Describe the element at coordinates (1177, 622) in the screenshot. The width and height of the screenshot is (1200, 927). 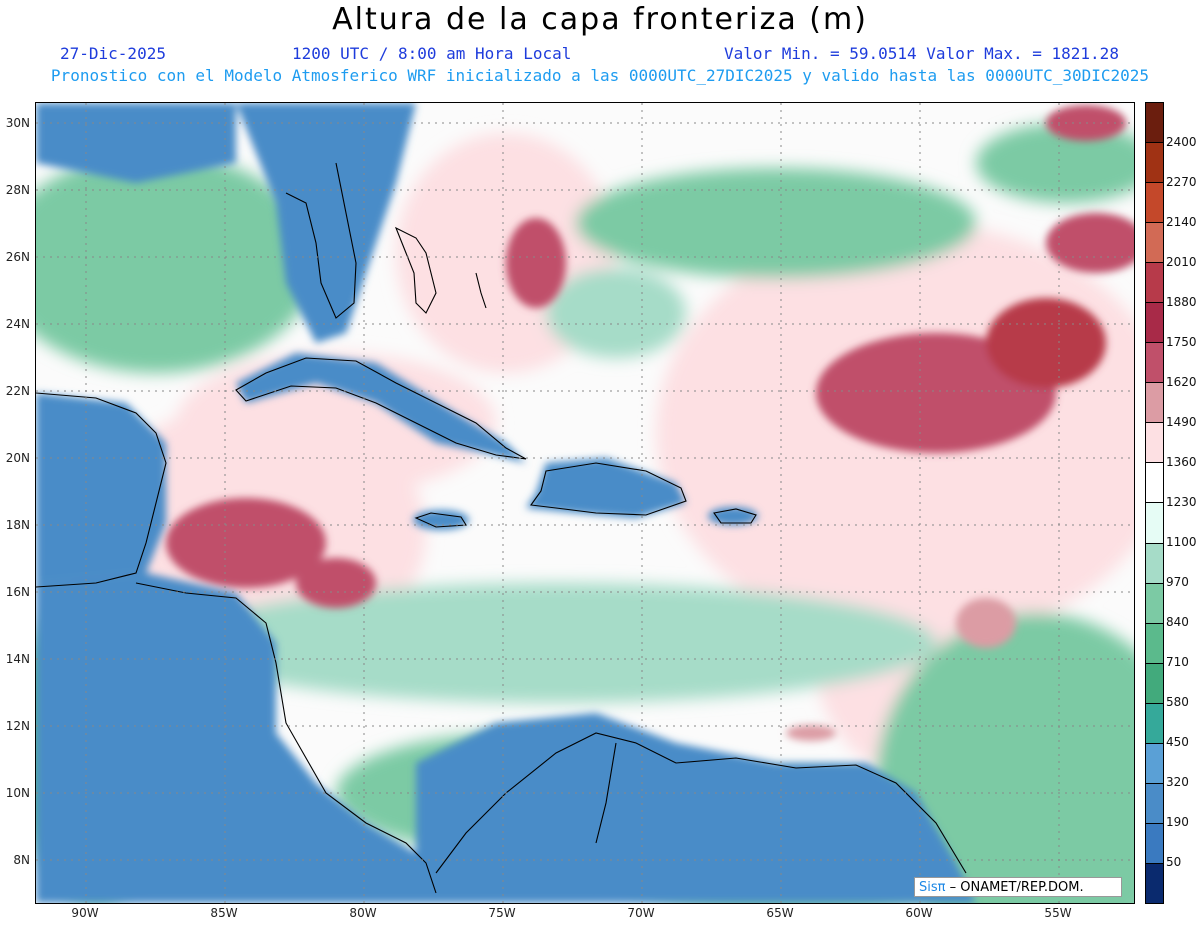
I see `colorbar-level-label: 840` at that location.